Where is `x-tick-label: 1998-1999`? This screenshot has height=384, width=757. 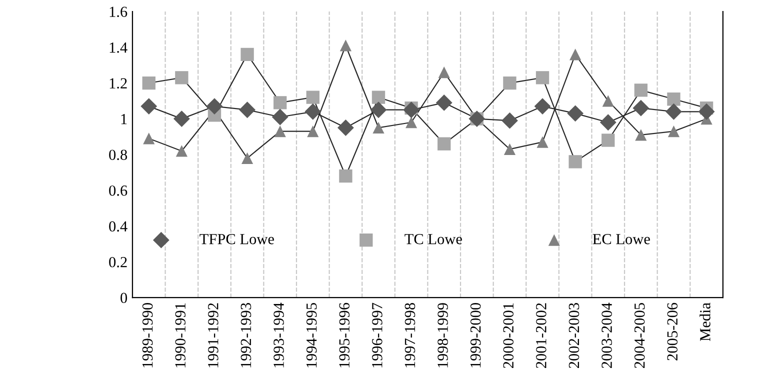
x-tick-label: 1998-1999 is located at coordinates (443, 335).